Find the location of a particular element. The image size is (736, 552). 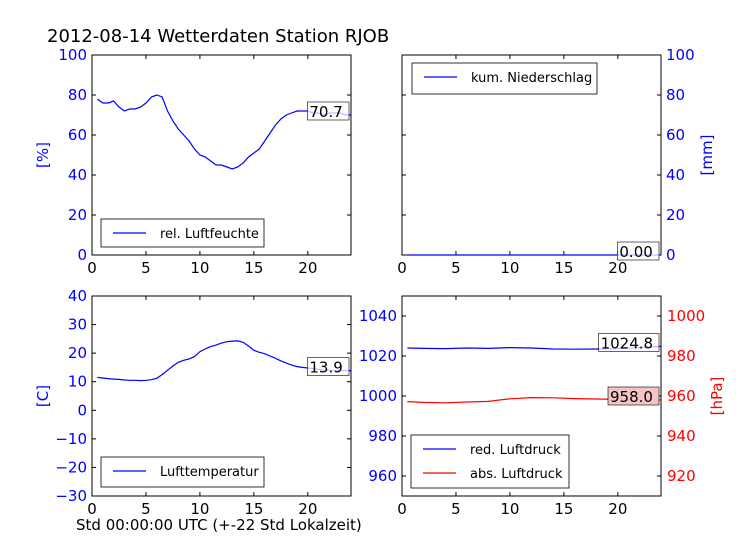

pressure-y2tick-label: 960 is located at coordinates (681, 396).